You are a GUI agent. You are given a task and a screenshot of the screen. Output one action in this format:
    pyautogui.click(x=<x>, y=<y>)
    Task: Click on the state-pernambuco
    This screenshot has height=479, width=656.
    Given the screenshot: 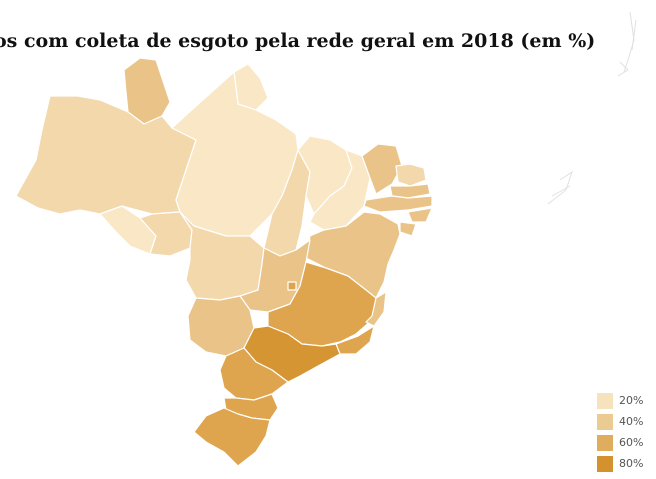 What is the action you would take?
    pyautogui.click(x=398, y=204)
    